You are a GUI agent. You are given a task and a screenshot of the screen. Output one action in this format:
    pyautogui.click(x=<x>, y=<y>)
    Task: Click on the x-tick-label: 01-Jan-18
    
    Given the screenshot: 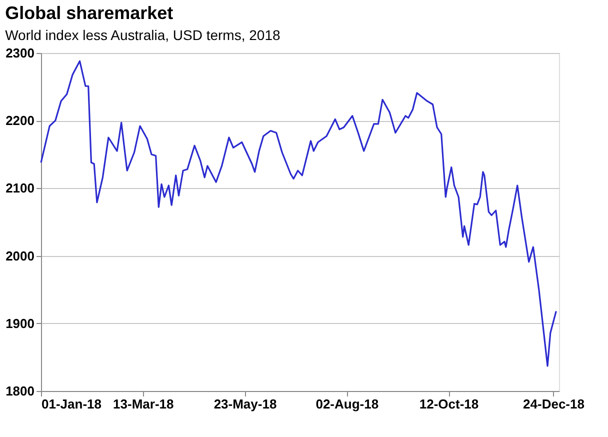 What is the action you would take?
    pyautogui.click(x=72, y=404)
    